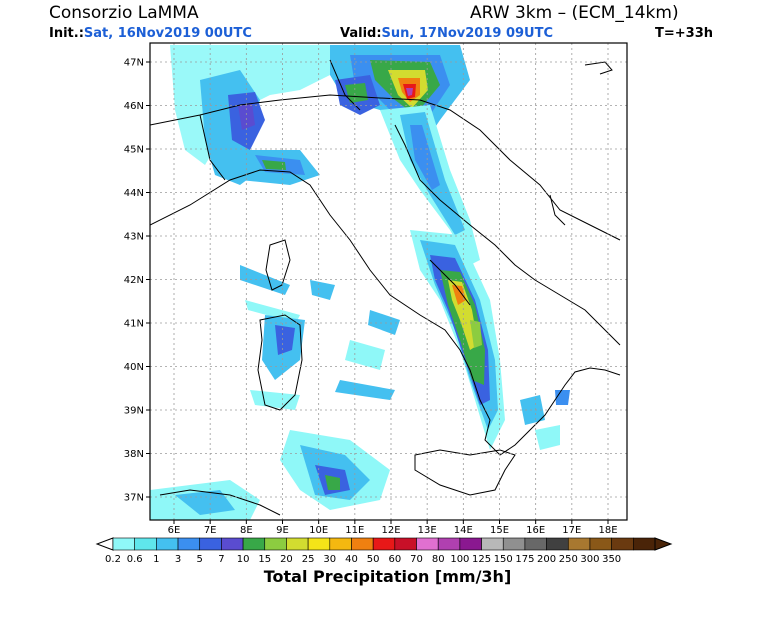 The width and height of the screenshot is (775, 621). Describe the element at coordinates (684, 33) in the screenshot. I see `lead-time: T=+33h` at that location.